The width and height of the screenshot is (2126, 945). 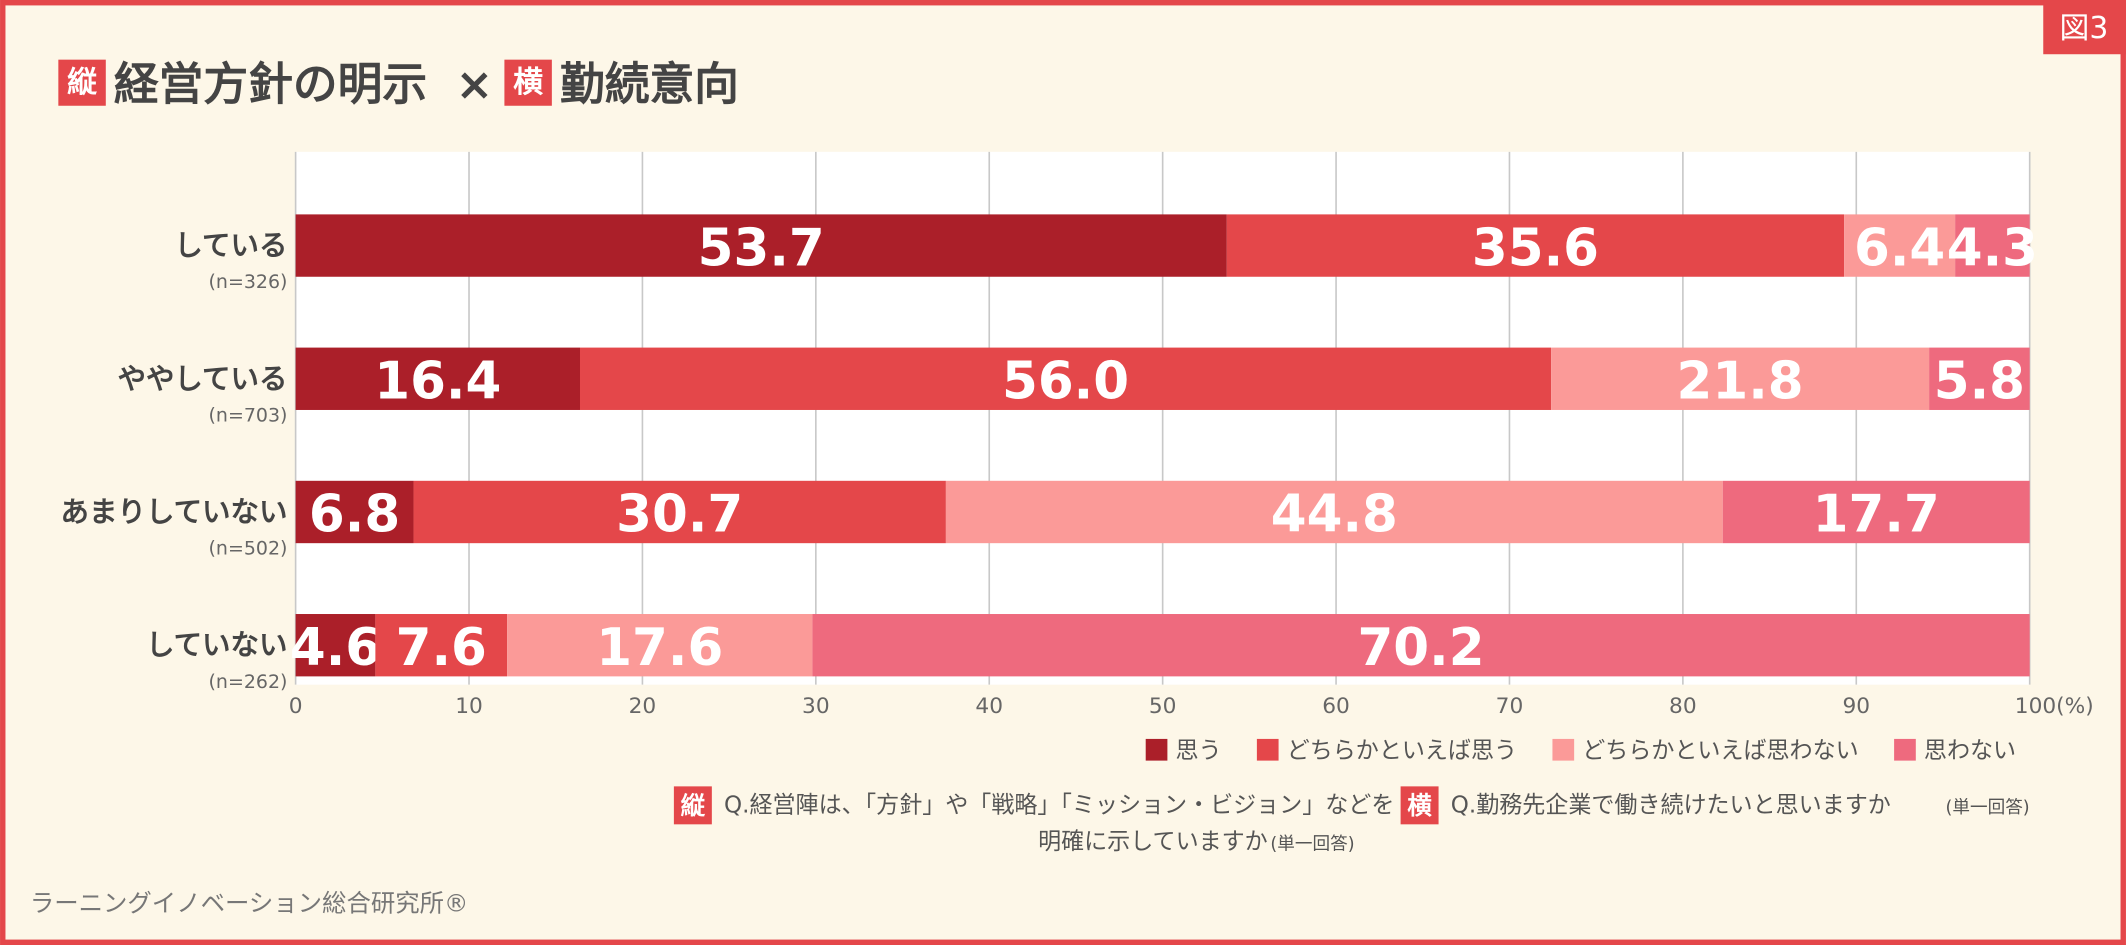 I want to click on note-badge: 横, so click(x=1419, y=805).